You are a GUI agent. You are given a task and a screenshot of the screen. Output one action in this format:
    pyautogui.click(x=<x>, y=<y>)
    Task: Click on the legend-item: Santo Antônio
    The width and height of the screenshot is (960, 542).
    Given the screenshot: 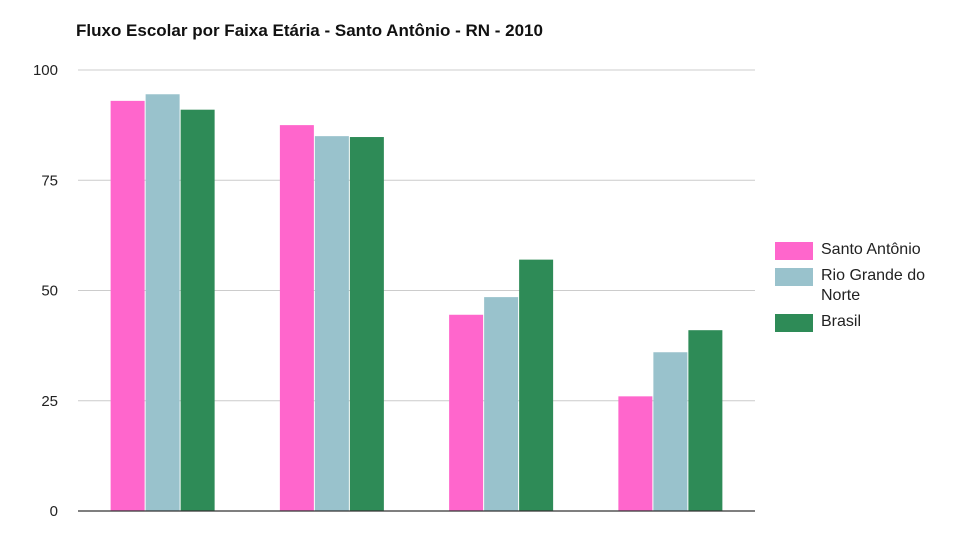 What is the action you would take?
    pyautogui.click(x=865, y=250)
    